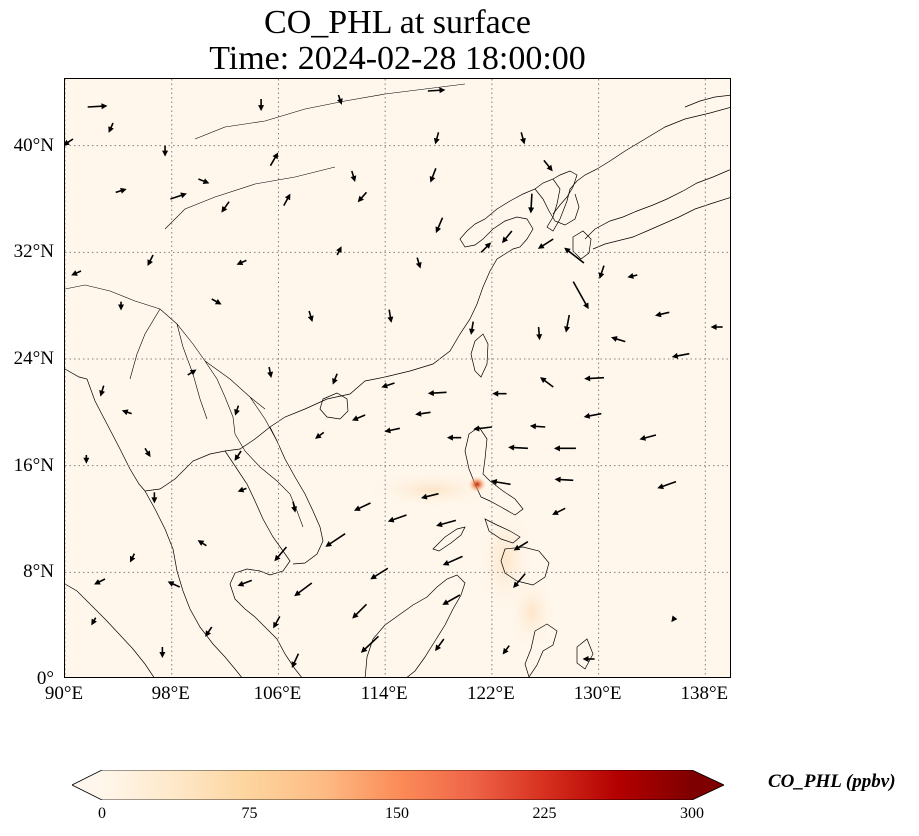 The height and width of the screenshot is (836, 919). What do you see at coordinates (33, 145) in the screenshot?
I see `lat-tick-label: 40°N` at bounding box center [33, 145].